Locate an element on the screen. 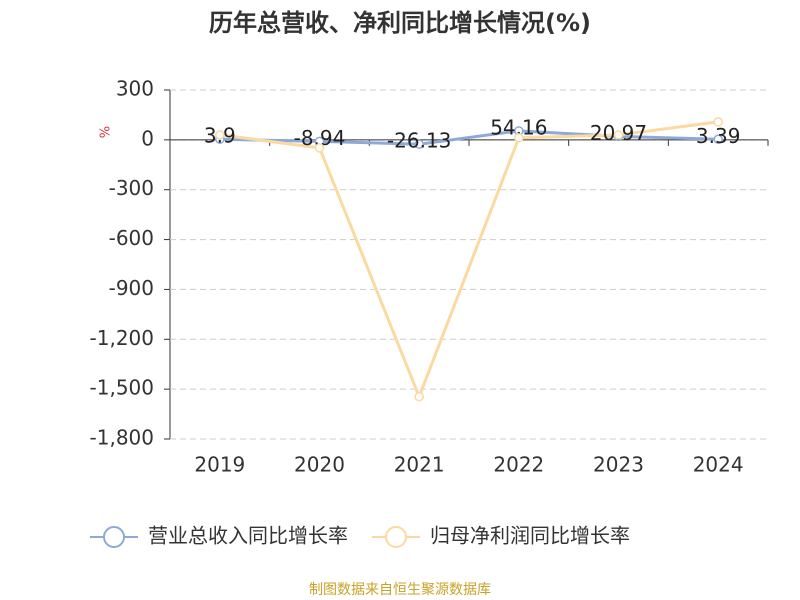 The image size is (800, 600). series-line is located at coordinates (469, 137).